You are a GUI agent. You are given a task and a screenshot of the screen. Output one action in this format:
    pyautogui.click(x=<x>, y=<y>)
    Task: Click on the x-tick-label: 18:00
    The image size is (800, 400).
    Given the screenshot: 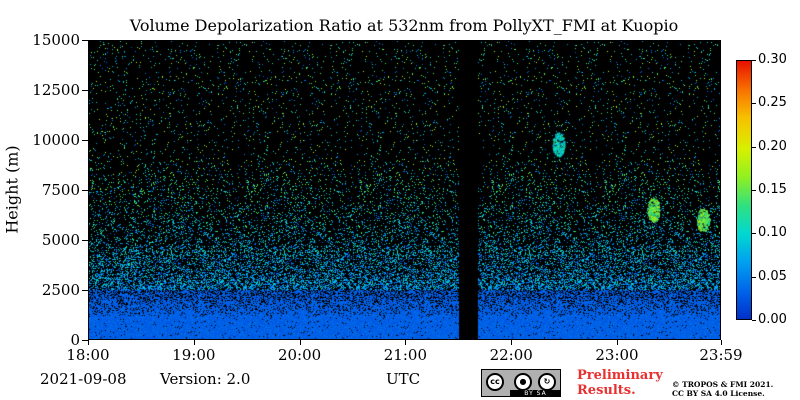 What is the action you would take?
    pyautogui.click(x=88, y=355)
    